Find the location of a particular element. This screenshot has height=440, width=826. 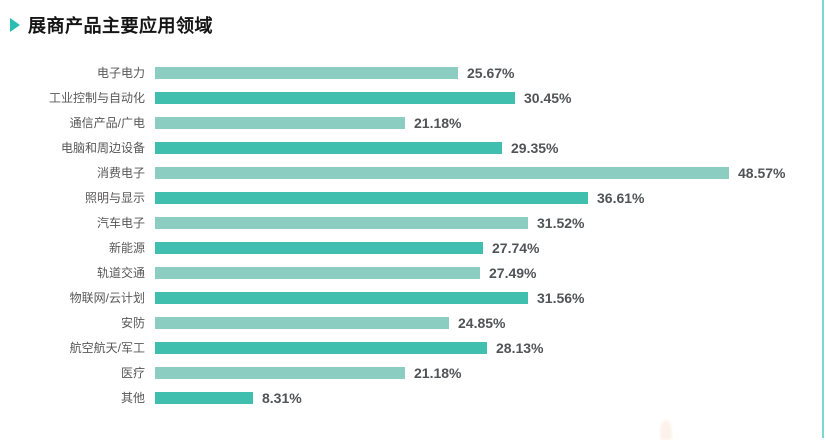

category-label: 照明与显示 is located at coordinates (114, 198).